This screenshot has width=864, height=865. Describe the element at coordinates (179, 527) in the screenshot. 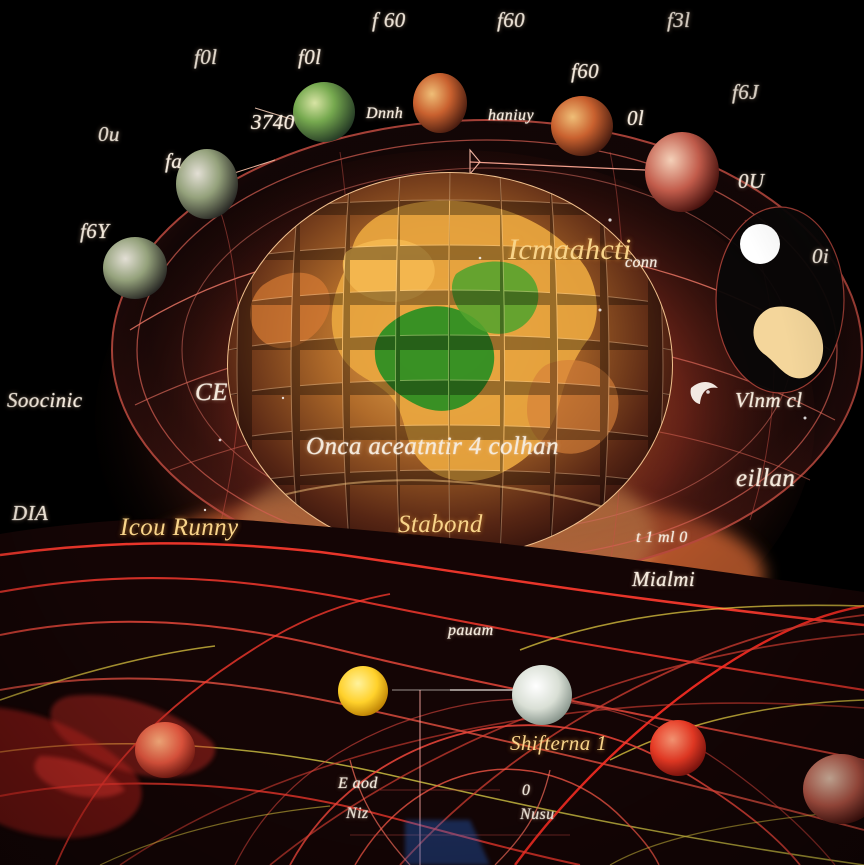

I see `label-left-lower-1: Icou Runny` at that location.